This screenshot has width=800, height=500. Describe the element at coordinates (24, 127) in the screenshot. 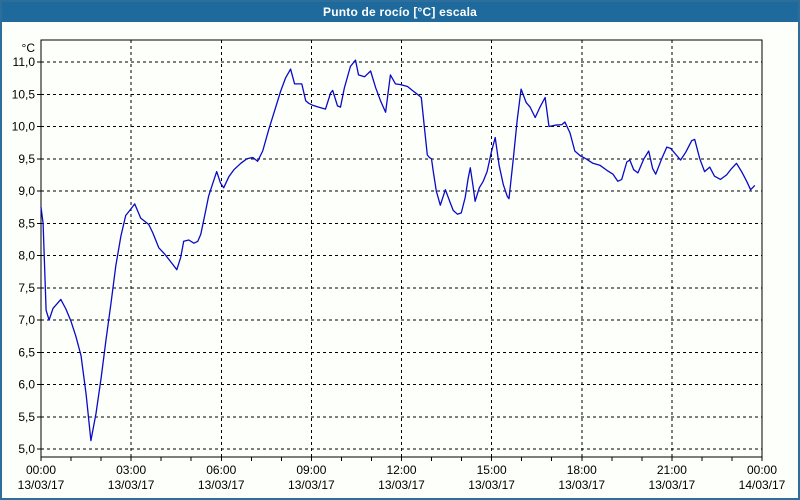

I see `y-axis-tick-label: 10,0` at that location.